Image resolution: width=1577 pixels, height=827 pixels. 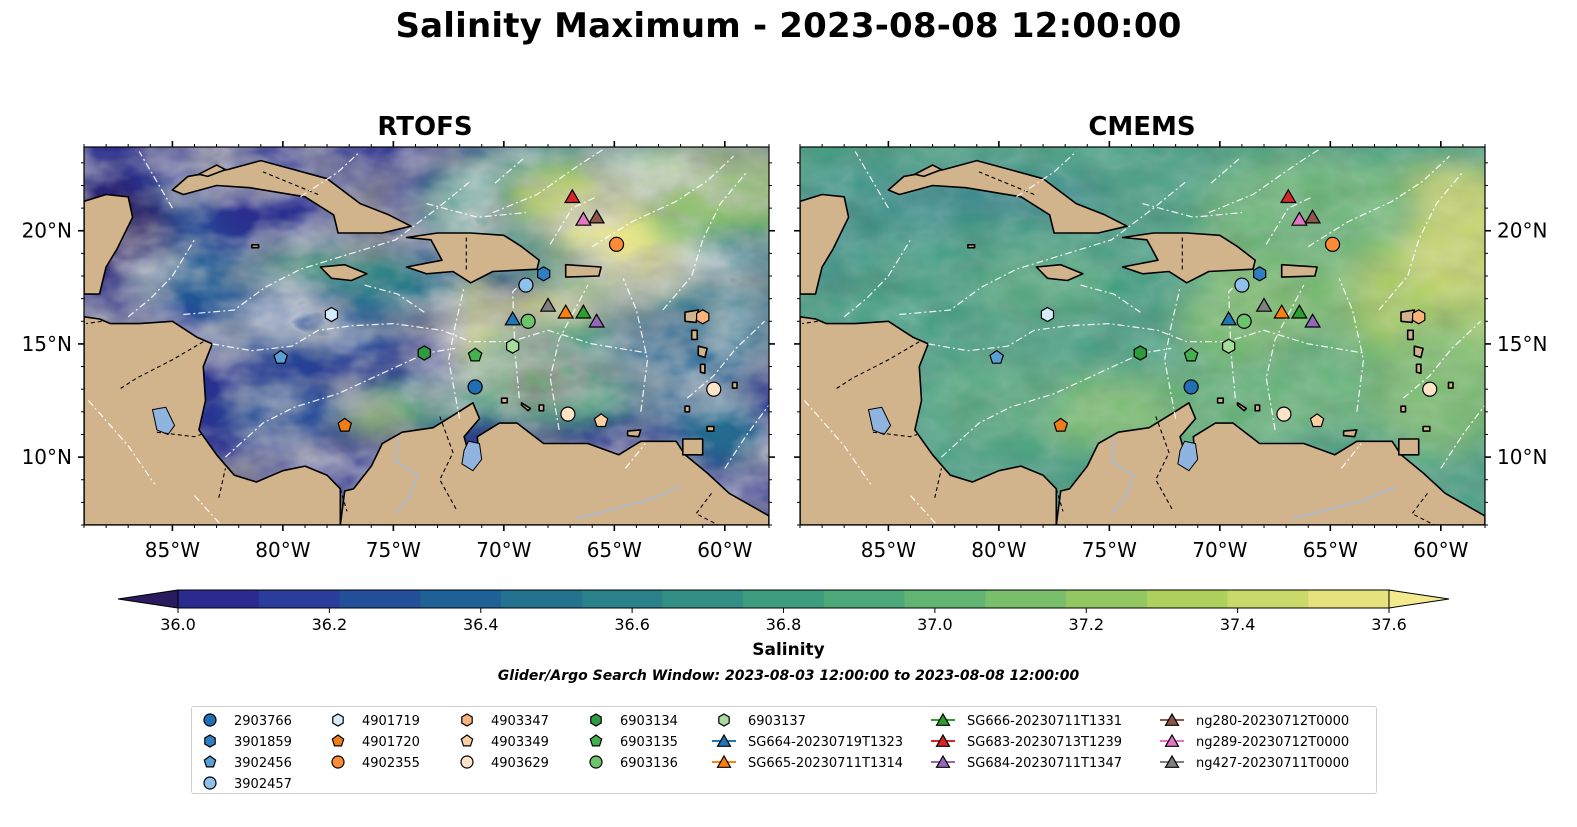 I want to click on observation-markers, so click(x=1213, y=310).